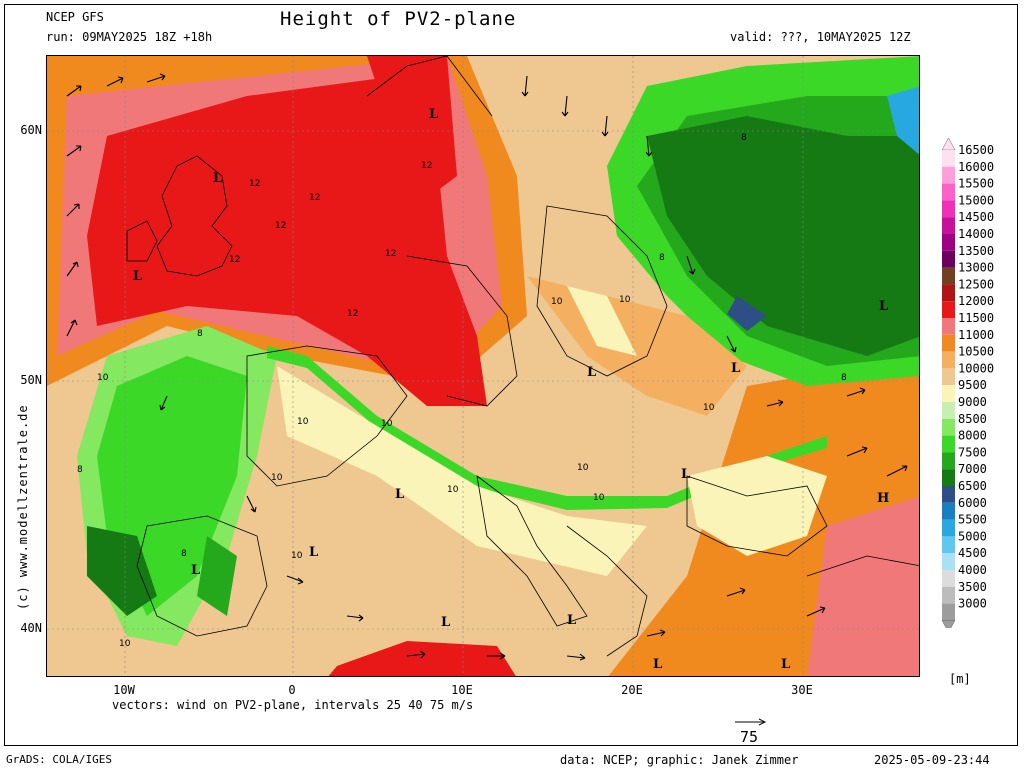  Describe the element at coordinates (976, 301) in the screenshot. I see `legend-label: 12000` at that location.